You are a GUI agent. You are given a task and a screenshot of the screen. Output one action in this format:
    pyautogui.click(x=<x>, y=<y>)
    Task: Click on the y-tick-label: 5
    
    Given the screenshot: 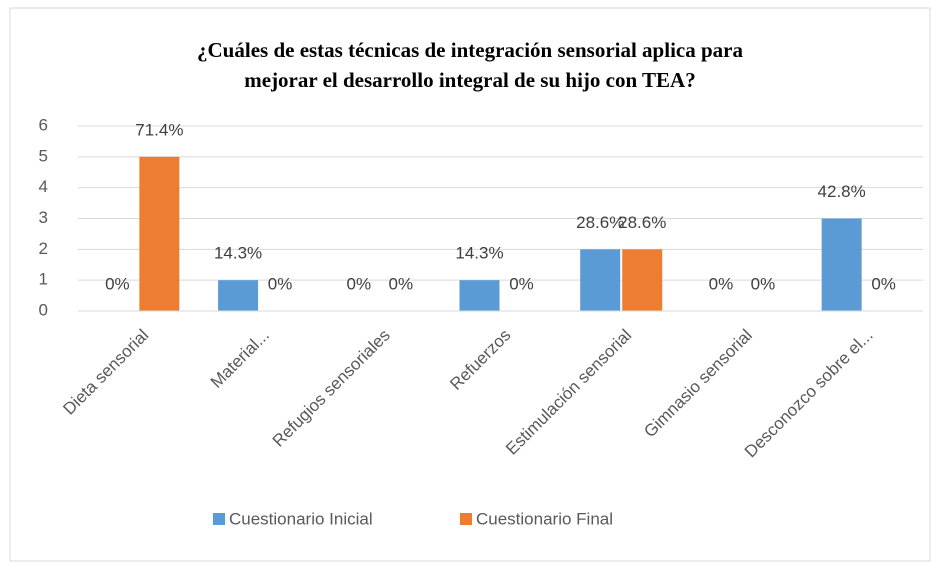 What is the action you would take?
    pyautogui.click(x=43, y=155)
    